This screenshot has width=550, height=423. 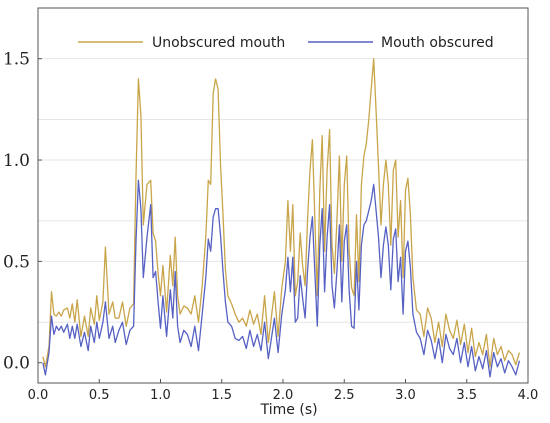 What do you see at coordinates (16, 364) in the screenshot?
I see `y-tick-label: 0.0` at bounding box center [16, 364].